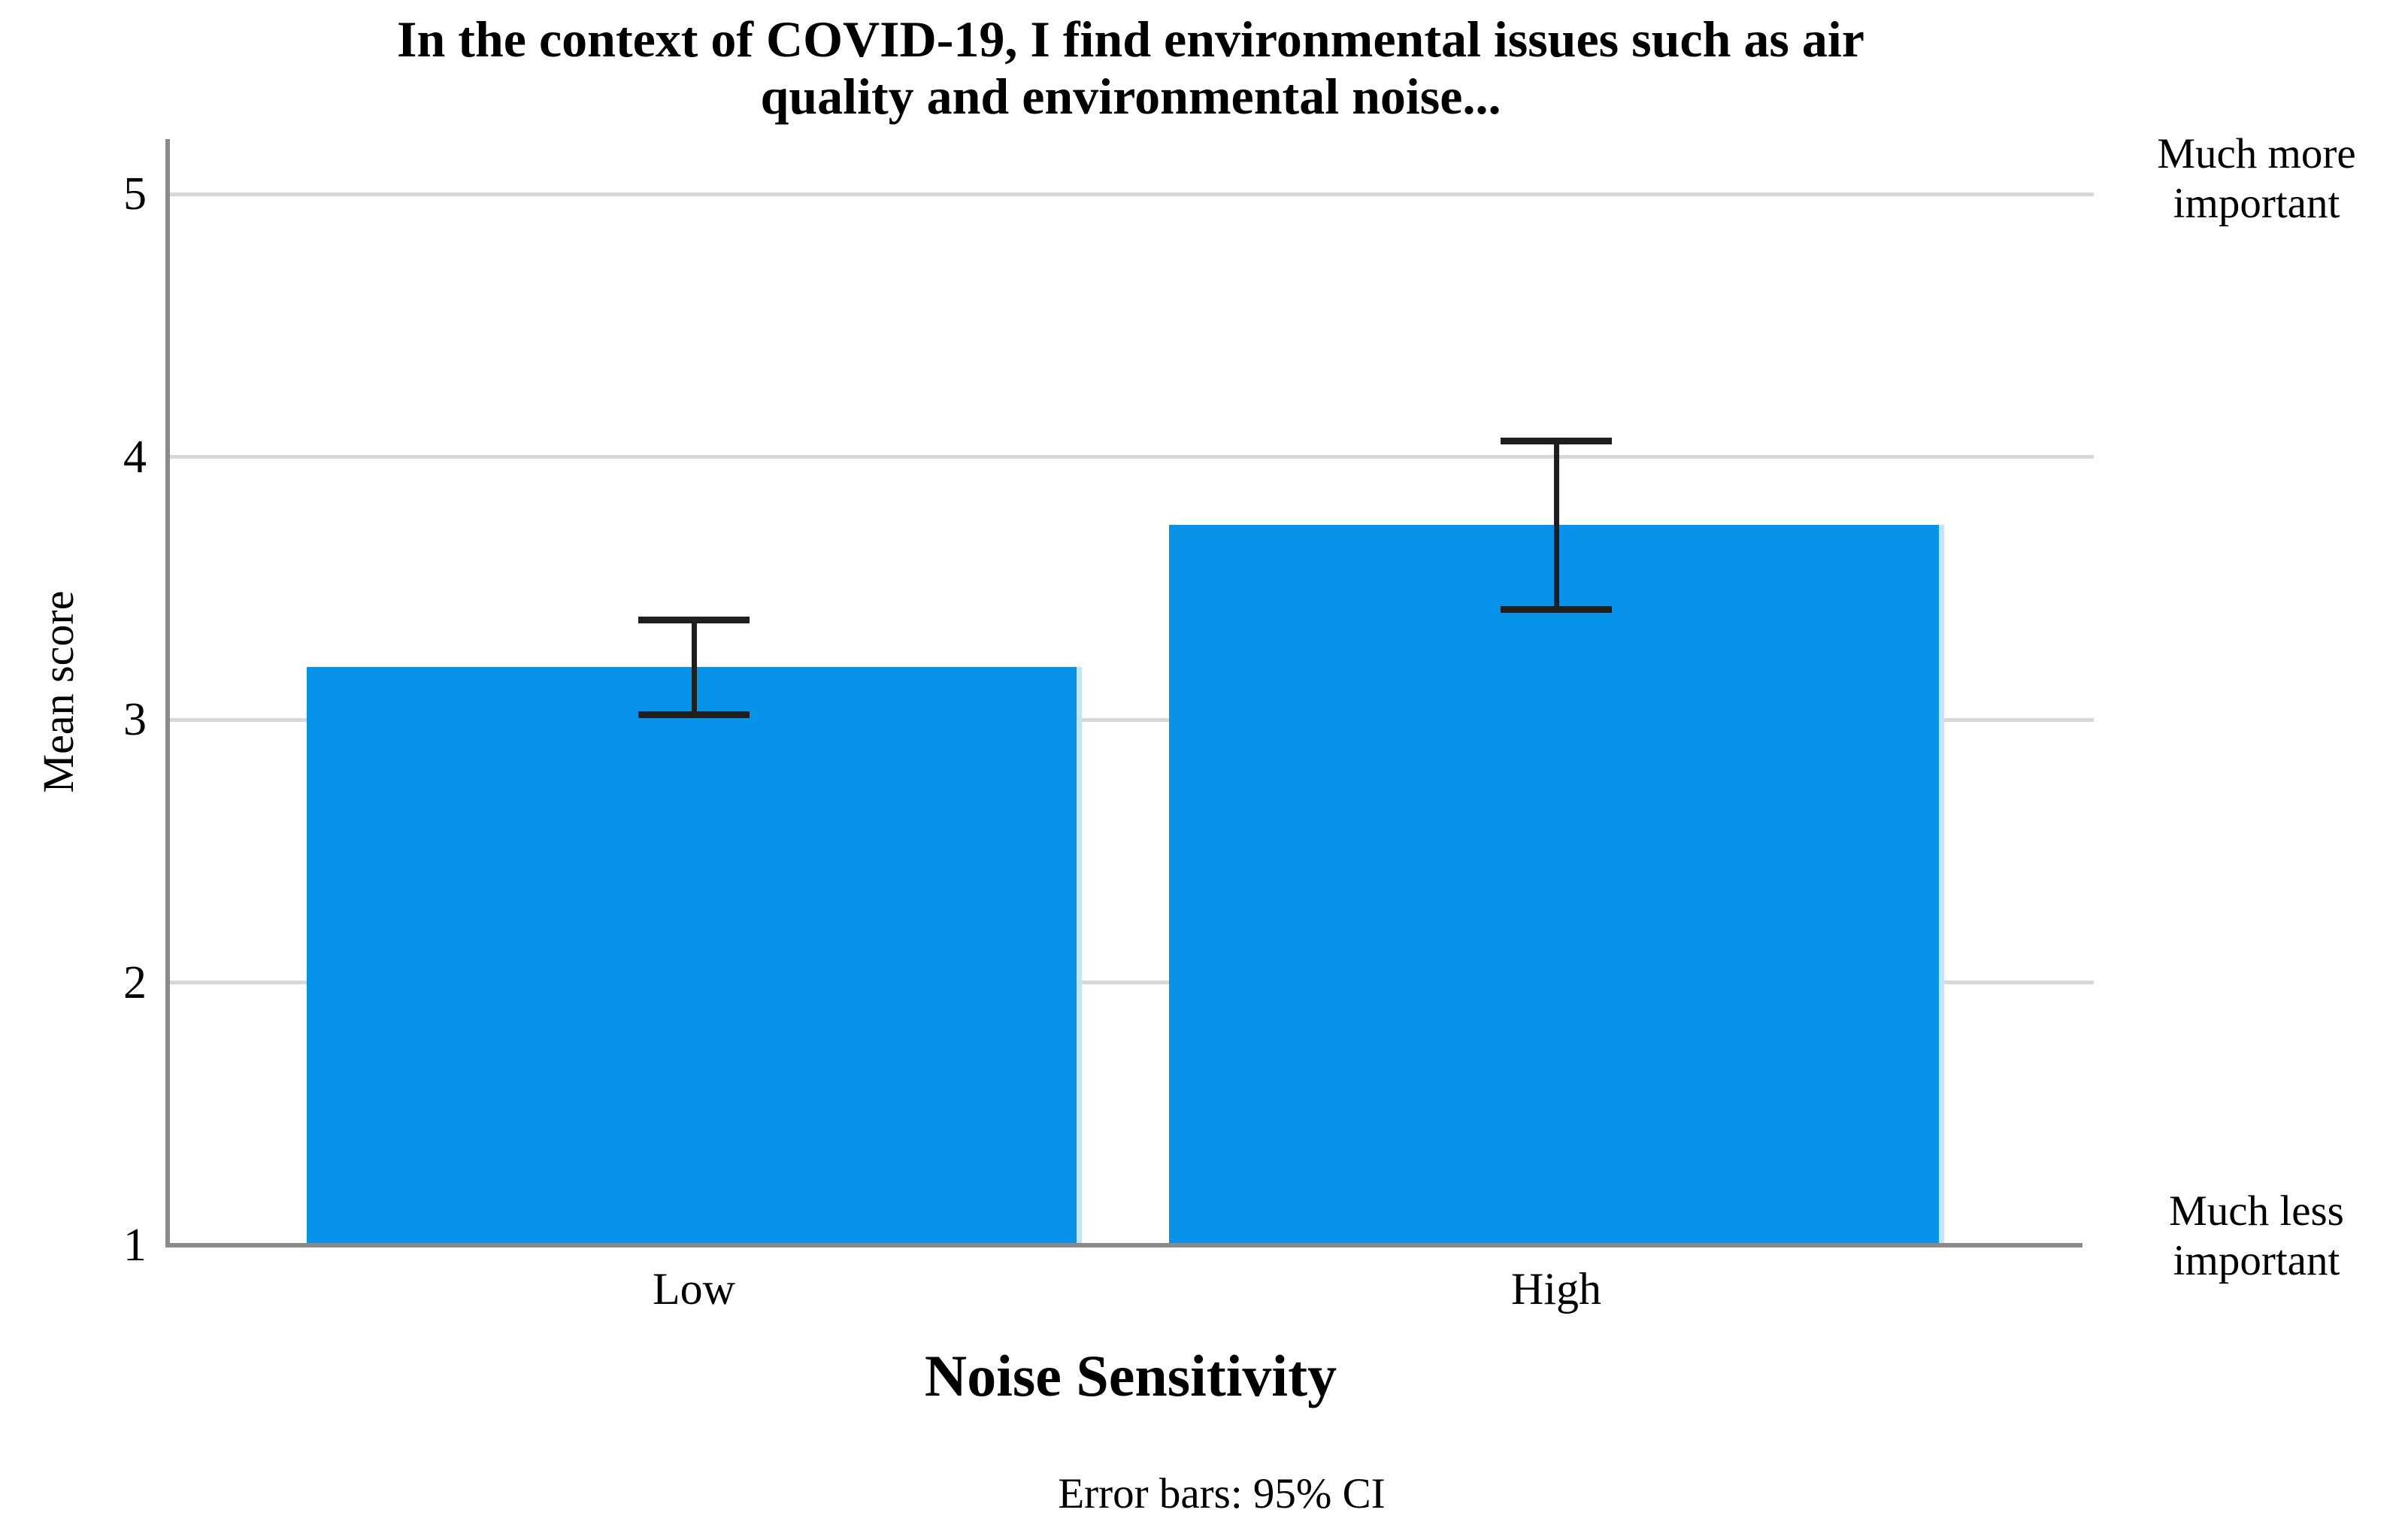 The height and width of the screenshot is (1534, 2408). Describe the element at coordinates (694, 667) in the screenshot. I see `error-bar-line-low` at that location.